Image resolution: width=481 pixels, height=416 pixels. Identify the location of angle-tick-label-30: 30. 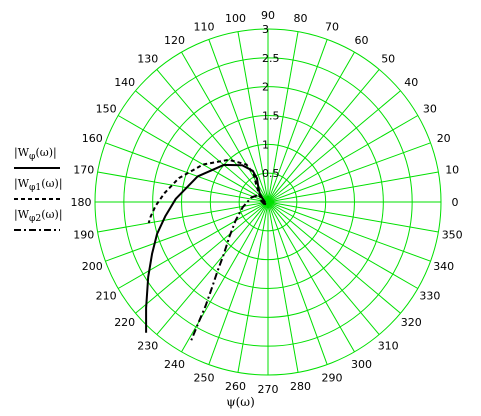
(430, 109).